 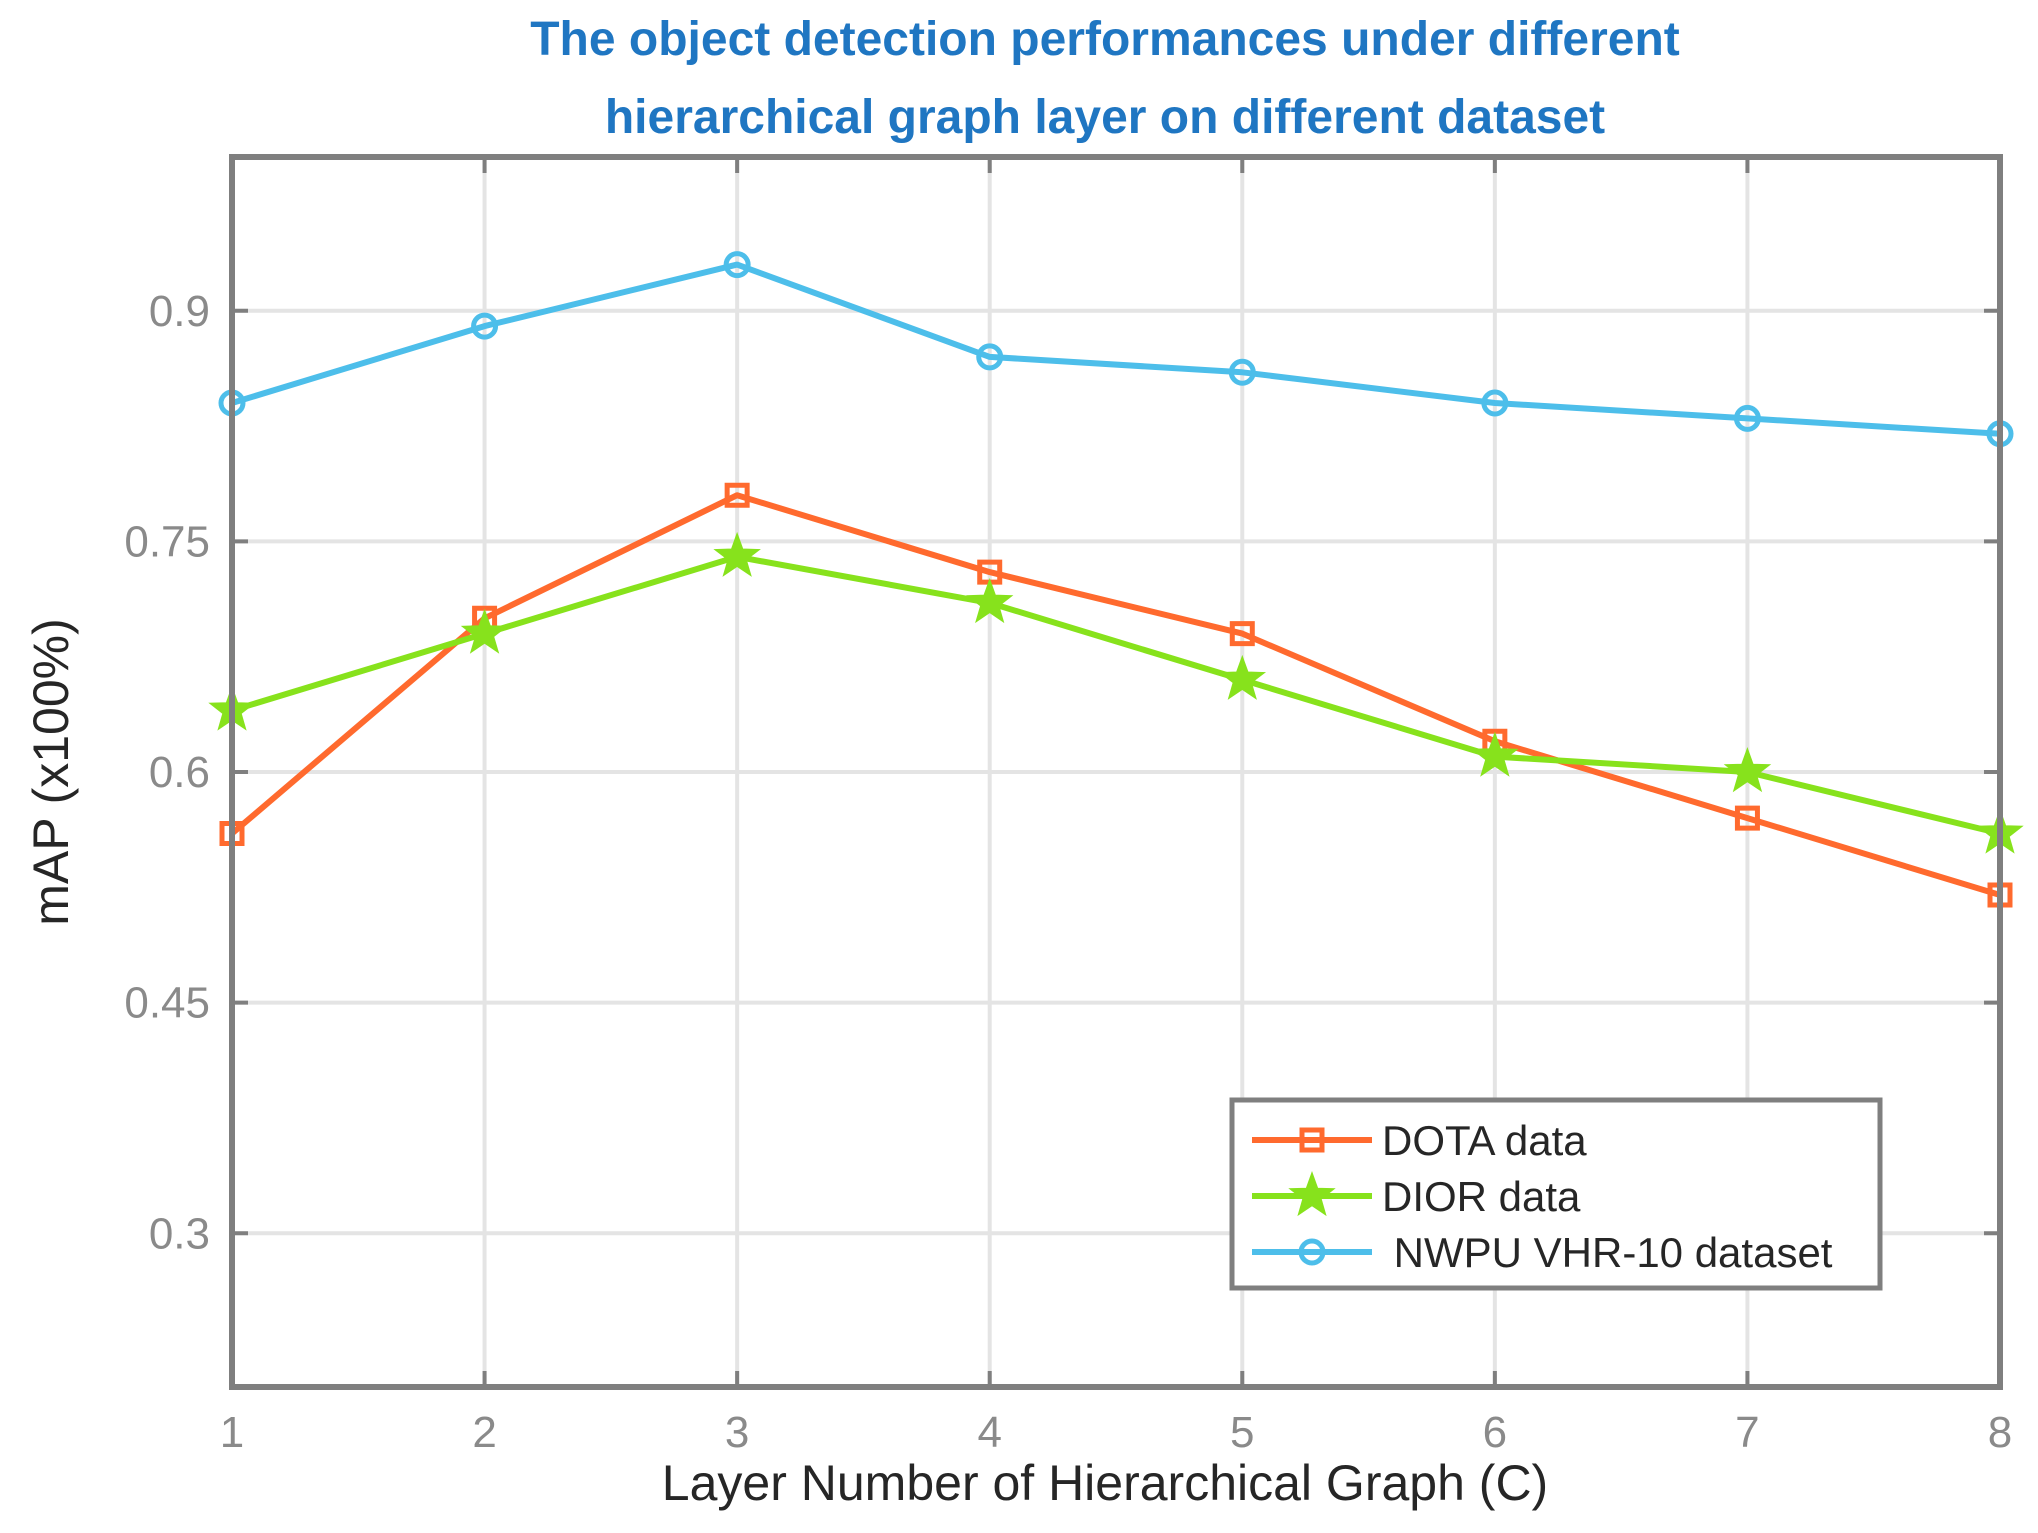 I want to click on legend-label-dior: DIOR data, so click(x=1481, y=1196).